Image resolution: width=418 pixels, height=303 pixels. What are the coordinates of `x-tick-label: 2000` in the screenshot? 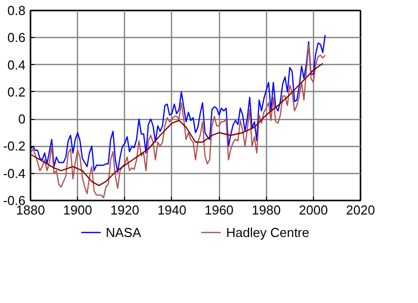 It's located at (313, 210).